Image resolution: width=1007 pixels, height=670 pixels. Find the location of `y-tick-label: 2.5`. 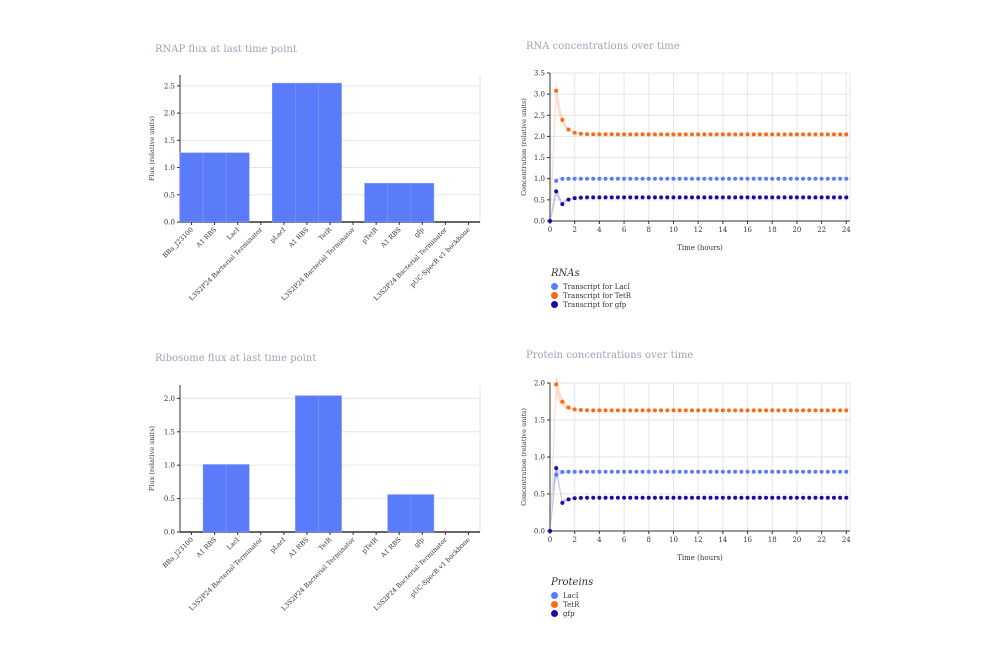

y-tick-label: 2.5 is located at coordinates (169, 86).